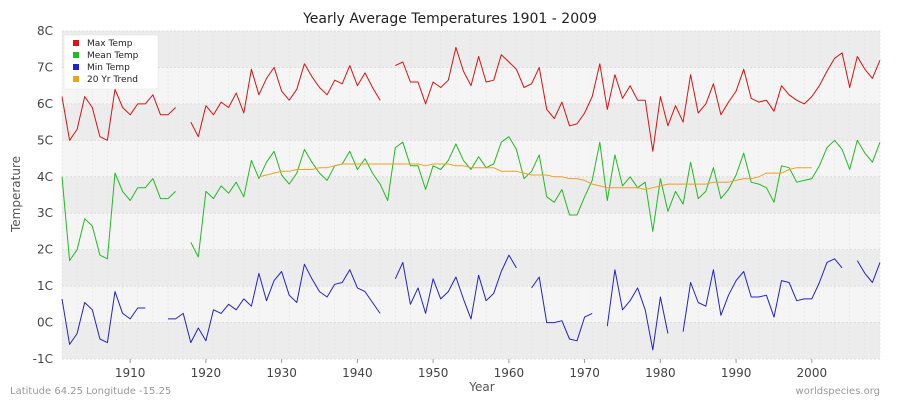  I want to click on x-tick-label: 1960, so click(509, 373).